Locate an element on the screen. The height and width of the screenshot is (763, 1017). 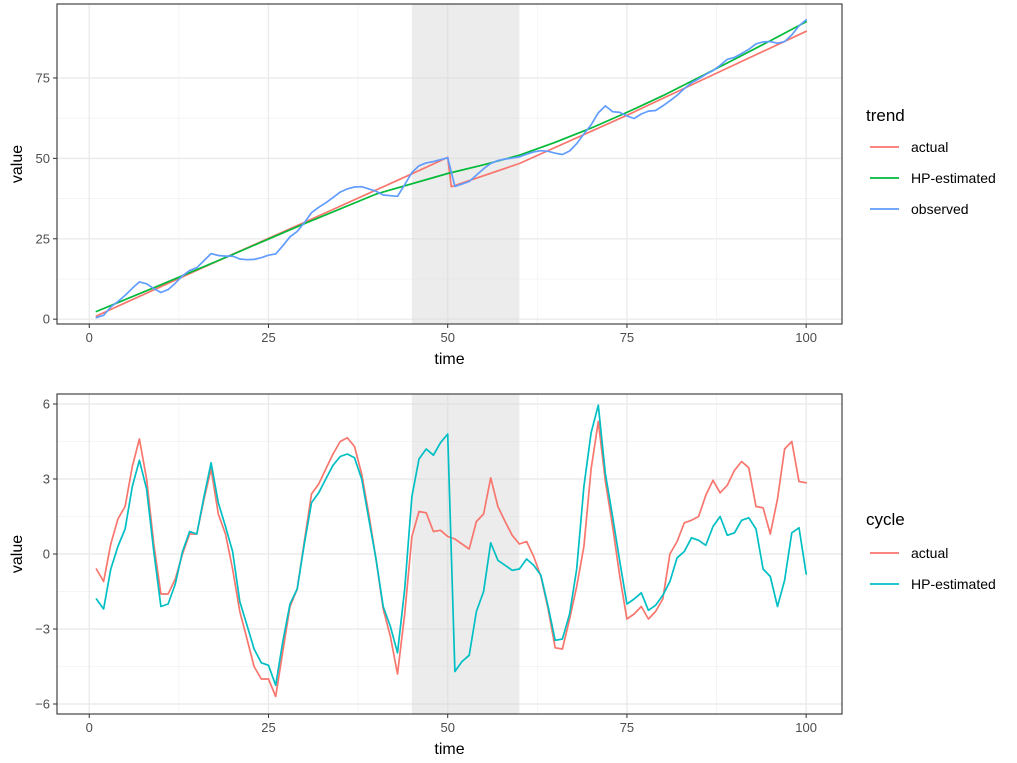
legend: cycle actual HP-estimated is located at coordinates (931, 551).